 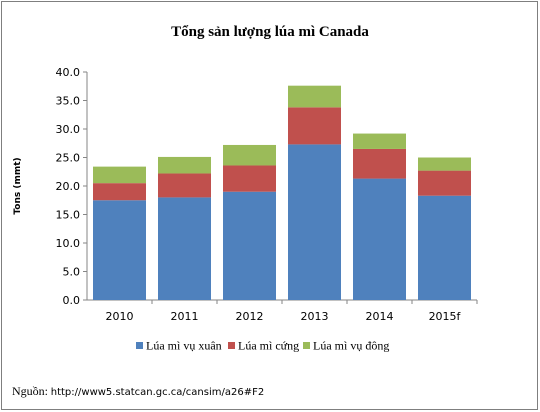 I want to click on y-tick-label: 5.0, so click(x=72, y=272).